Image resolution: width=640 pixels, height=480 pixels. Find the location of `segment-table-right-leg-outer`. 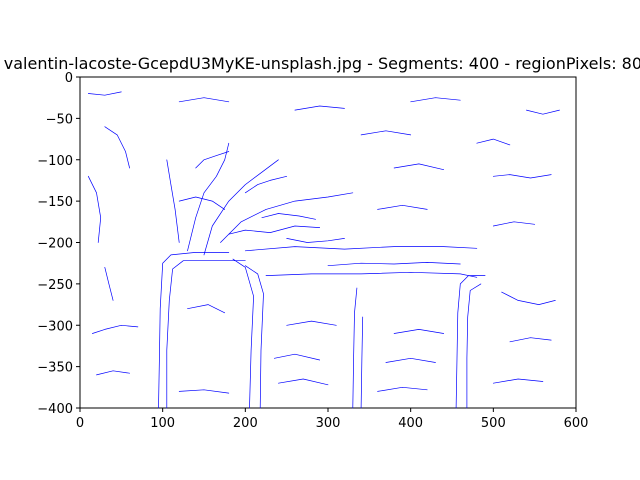

segment-table-right-leg-outer is located at coordinates (470, 342).